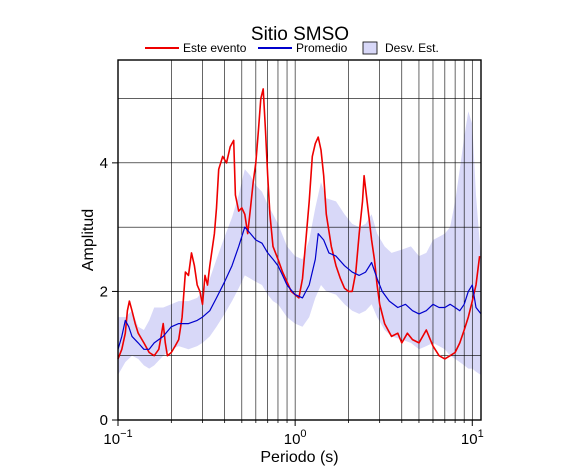 The image size is (586, 475). What do you see at coordinates (117, 438) in the screenshot?
I see `x-tick-label: 10⁻¹` at bounding box center [117, 438].